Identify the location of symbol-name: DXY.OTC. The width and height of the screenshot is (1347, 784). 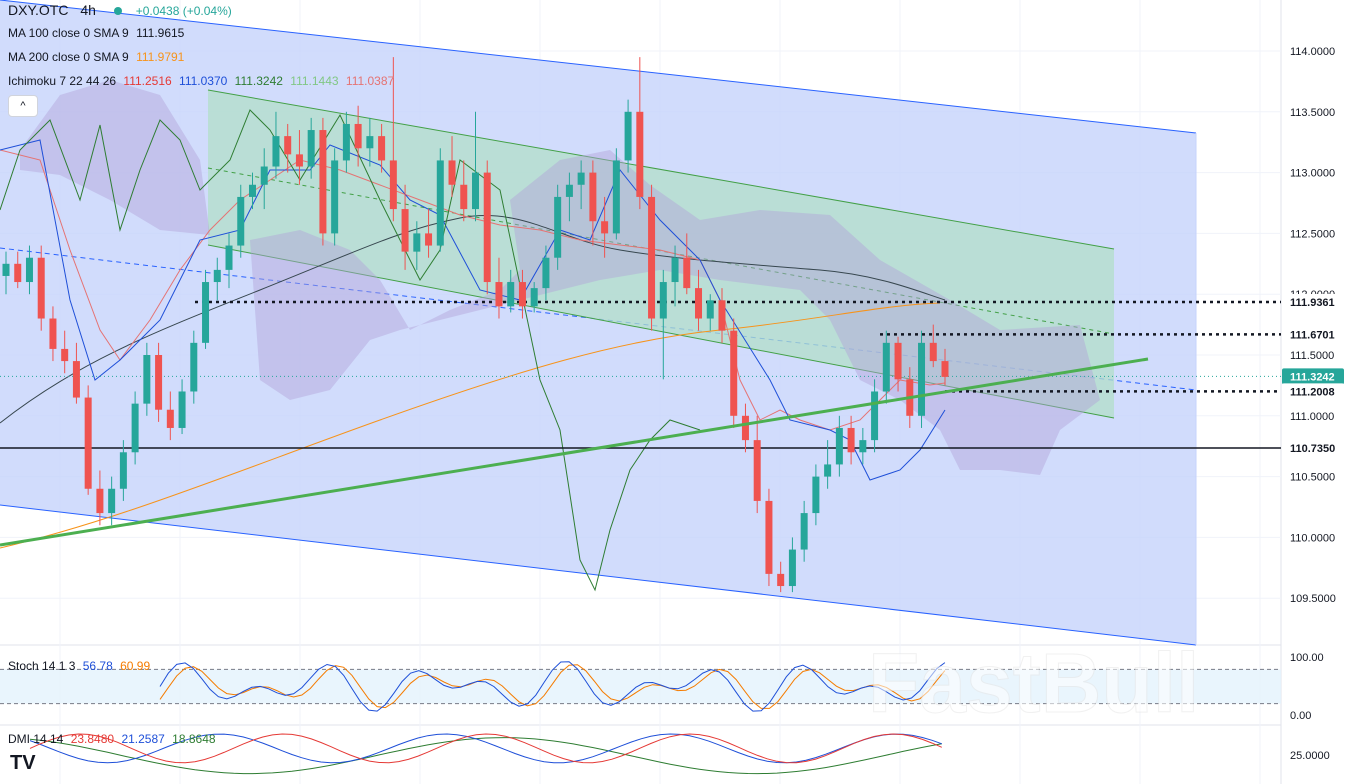
(38, 10).